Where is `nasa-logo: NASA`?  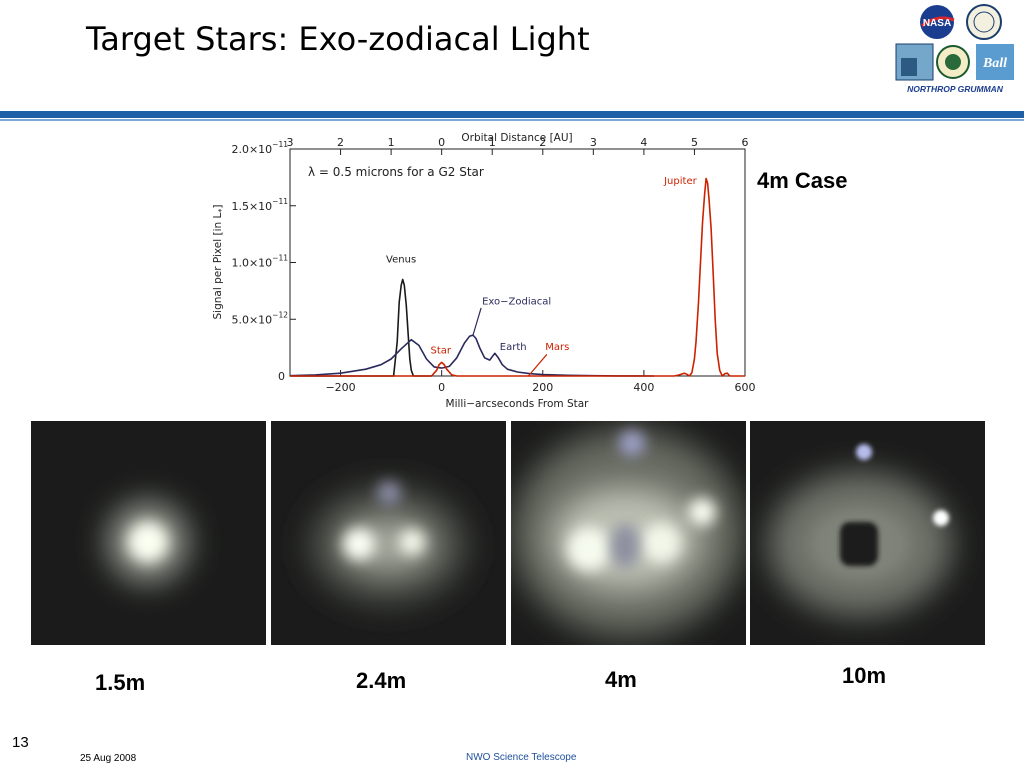
nasa-logo: NASA is located at coordinates (937, 22).